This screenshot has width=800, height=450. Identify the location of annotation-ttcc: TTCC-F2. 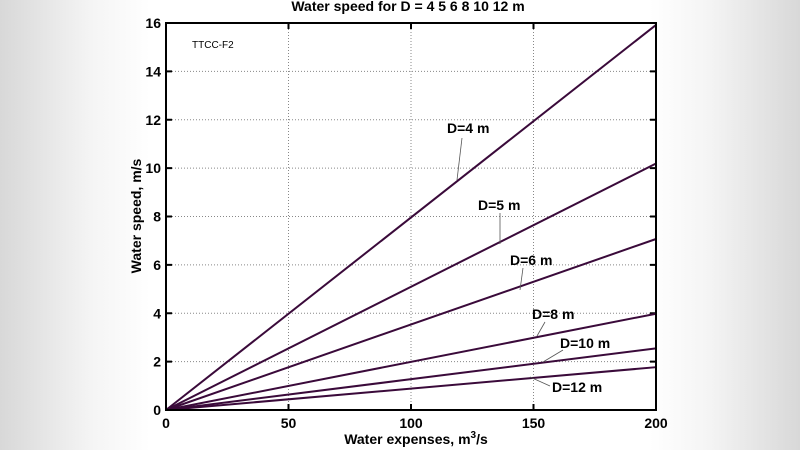
(213, 45).